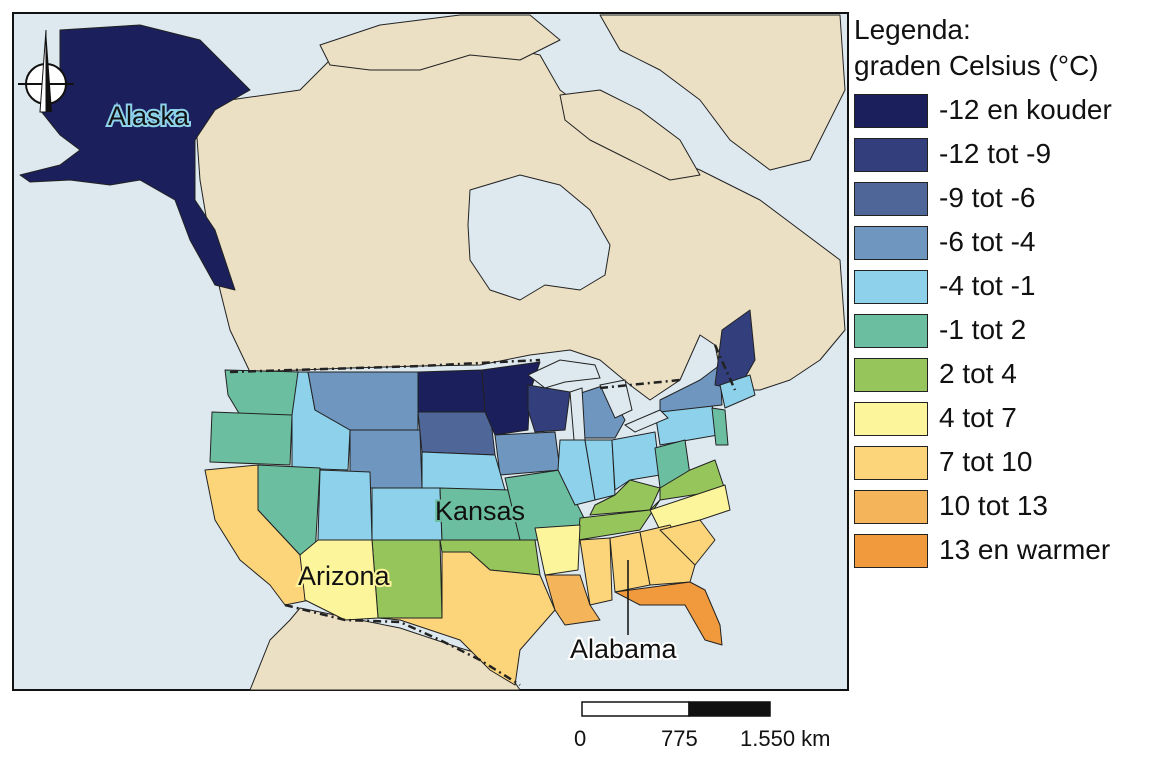  I want to click on state-iowa, so click(527, 453).